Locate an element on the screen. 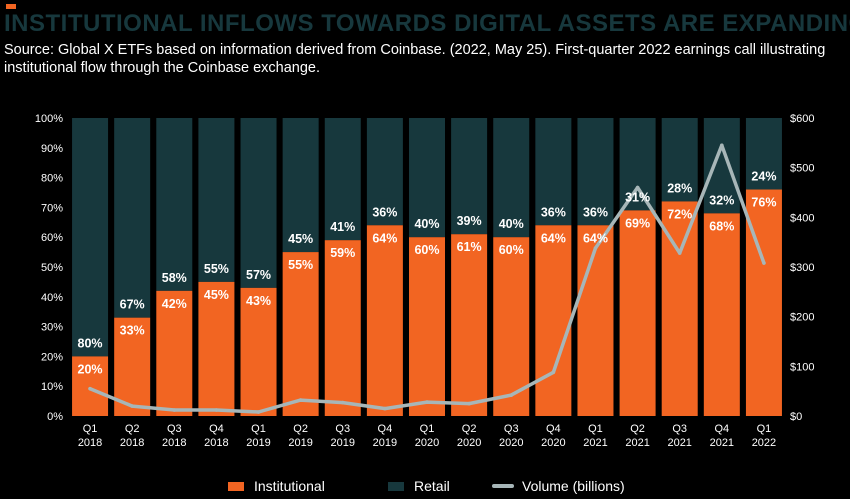  right-axis: $0 $100 $200 $300 $400 $500 $600 is located at coordinates (802, 268).